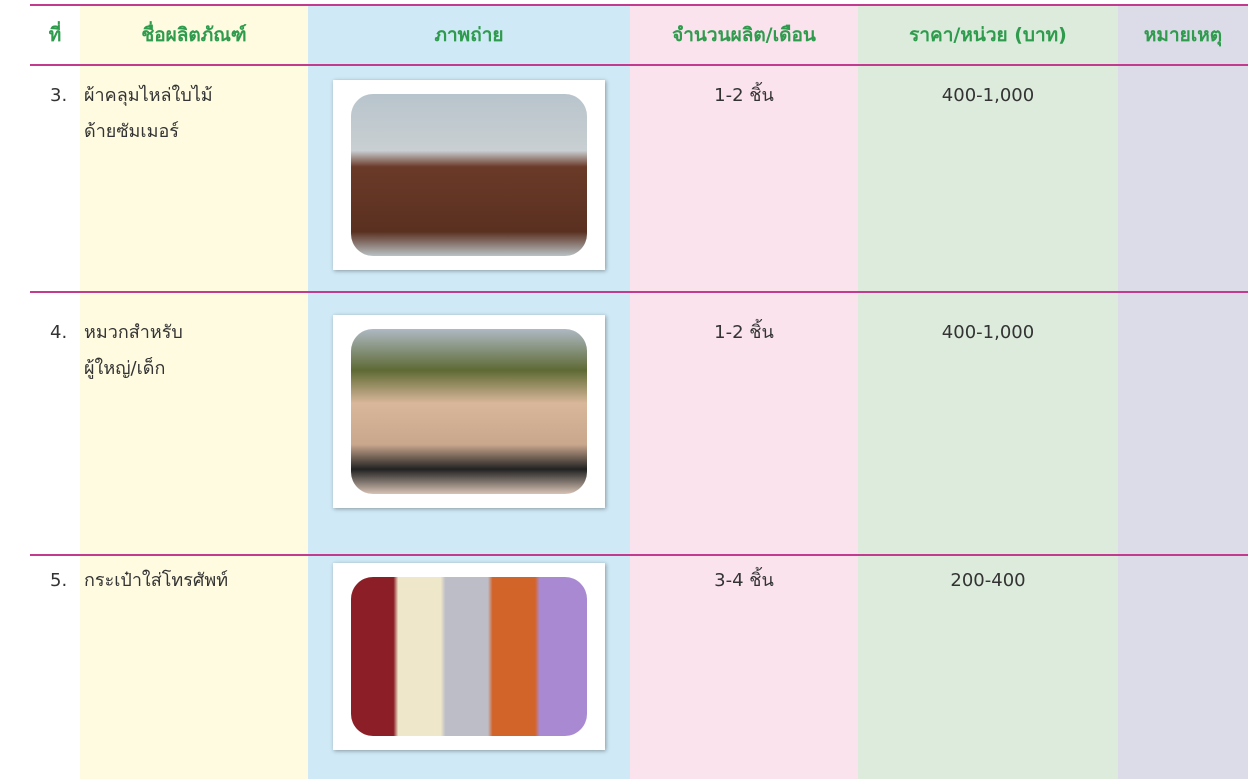 The height and width of the screenshot is (779, 1248). Describe the element at coordinates (1183, 35) in the screenshot. I see `header-cell: หมายเหตุ` at that location.